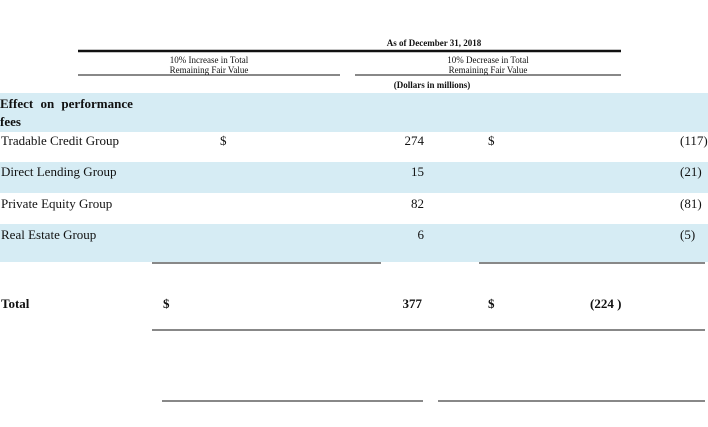  What do you see at coordinates (56, 203) in the screenshot?
I see `cell: Private Equity Group` at bounding box center [56, 203].